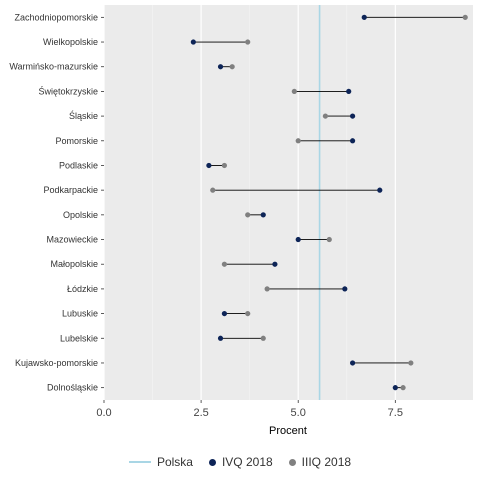 The width and height of the screenshot is (480, 480). I want to click on legend-item-polska: Polska, so click(160, 462).